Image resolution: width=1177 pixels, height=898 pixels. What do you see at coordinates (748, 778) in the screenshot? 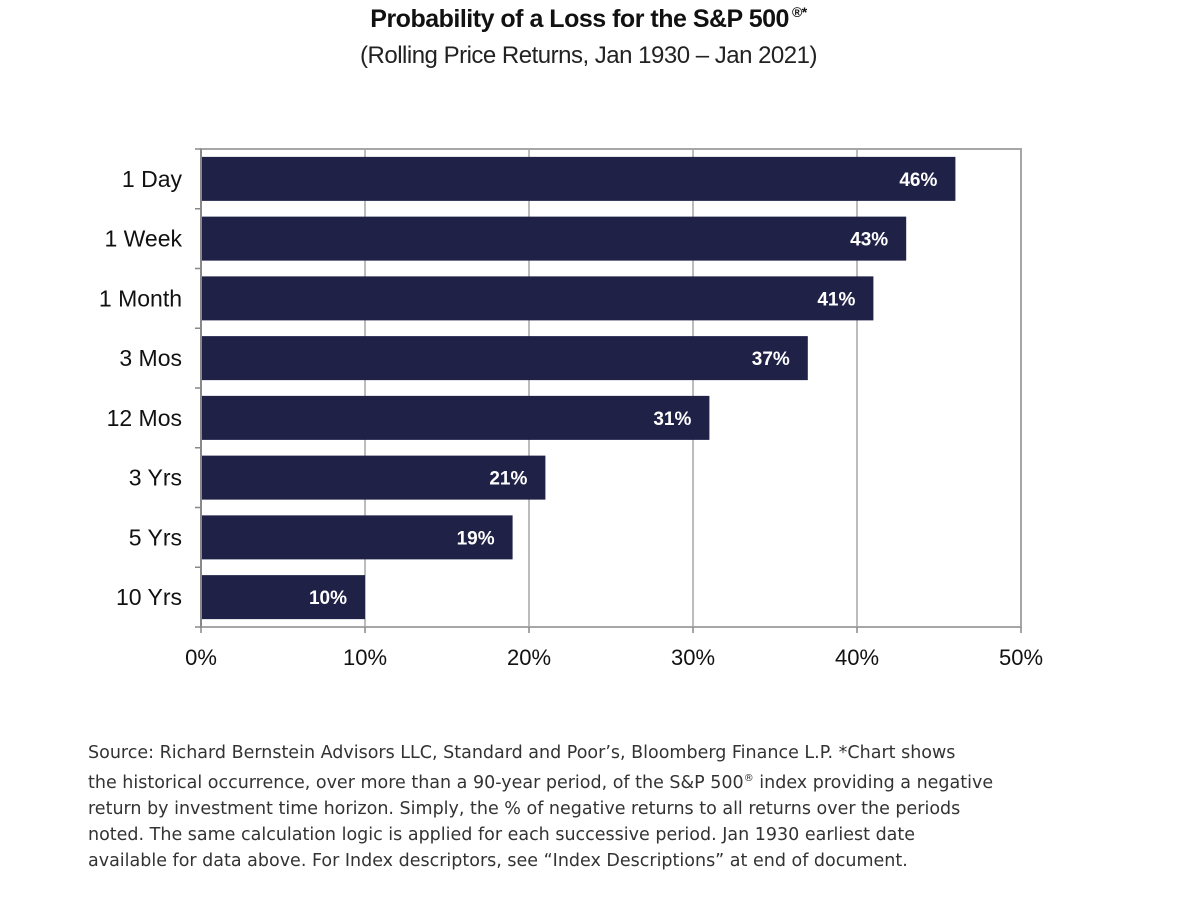
I see `registered-mark: ®` at bounding box center [748, 778].